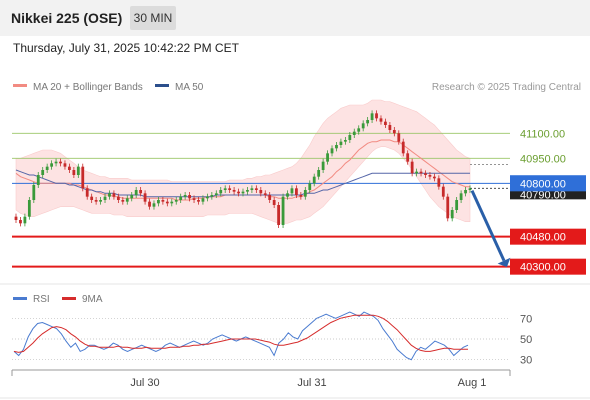 Image resolution: width=590 pixels, height=400 pixels. What do you see at coordinates (543, 238) in the screenshot?
I see `level-label: 40480.00` at bounding box center [543, 238].